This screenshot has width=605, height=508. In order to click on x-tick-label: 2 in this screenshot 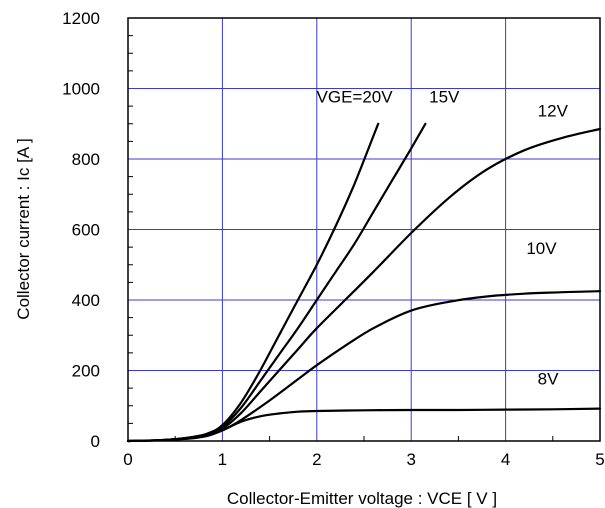, I will do `click(316, 459)`.